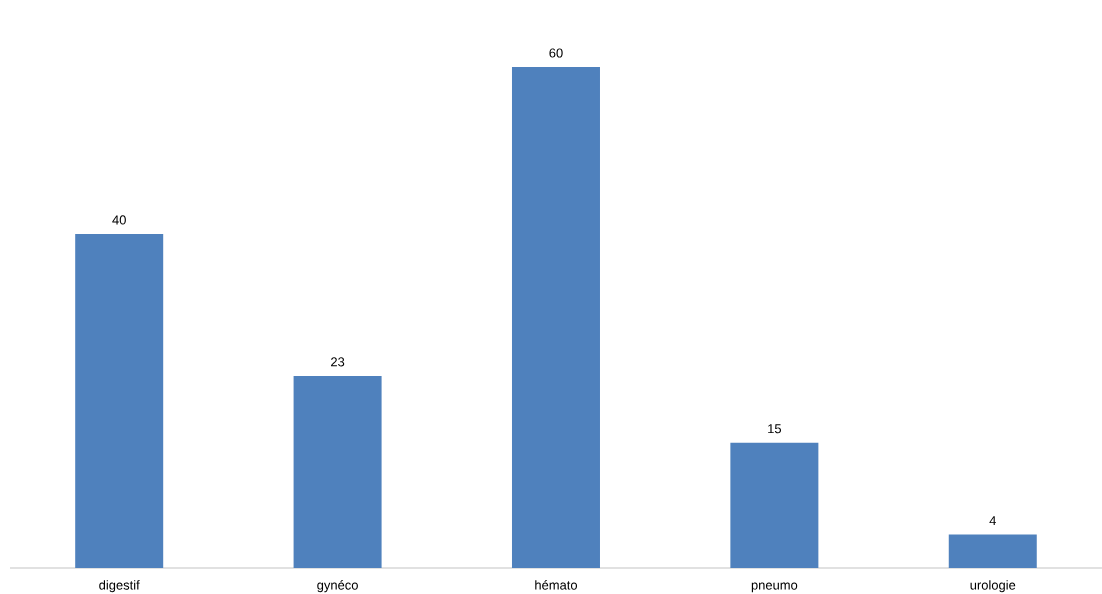 Image resolution: width=1102 pixels, height=594 pixels. Describe the element at coordinates (337, 586) in the screenshot. I see `x-tick-label: gynéco` at that location.